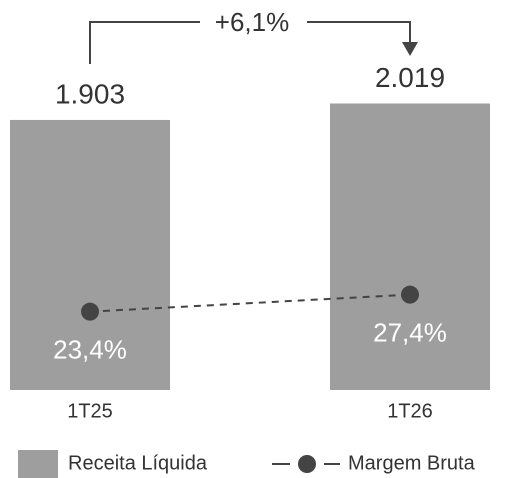 The width and height of the screenshot is (516, 478). I want to click on arrowhead, so click(410, 49).